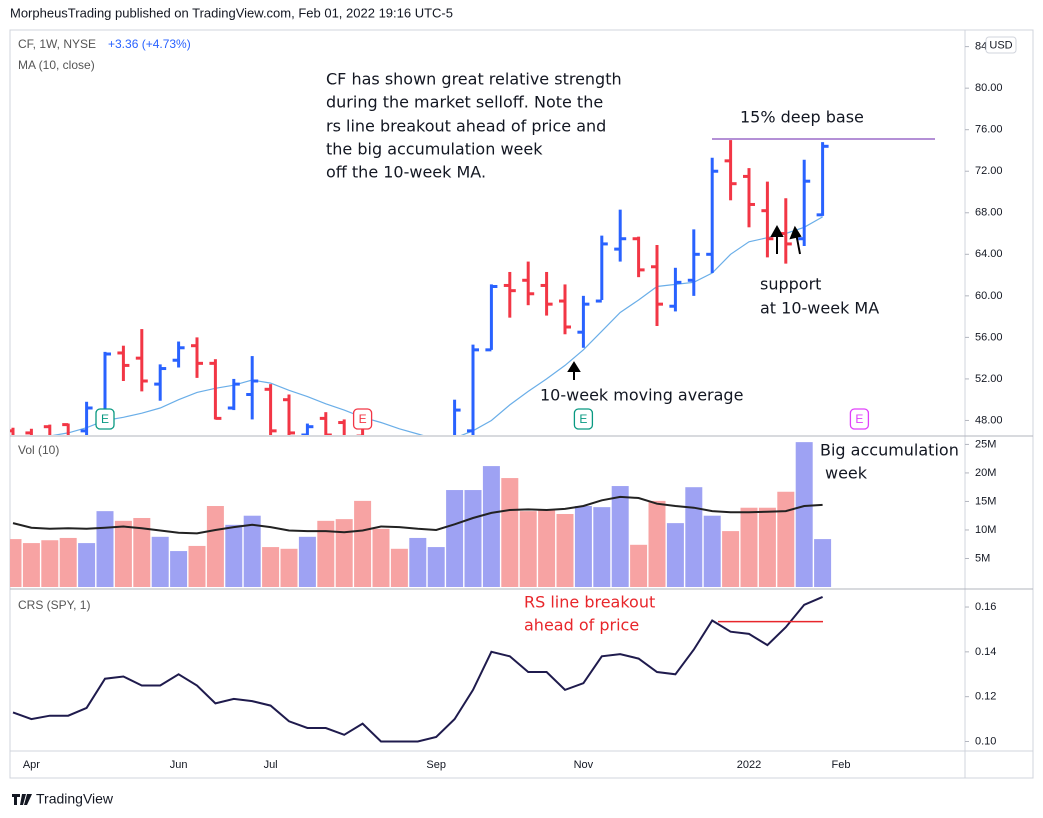 This screenshot has width=1043, height=818. I want to click on y-tick-label: 80.00, so click(989, 88).